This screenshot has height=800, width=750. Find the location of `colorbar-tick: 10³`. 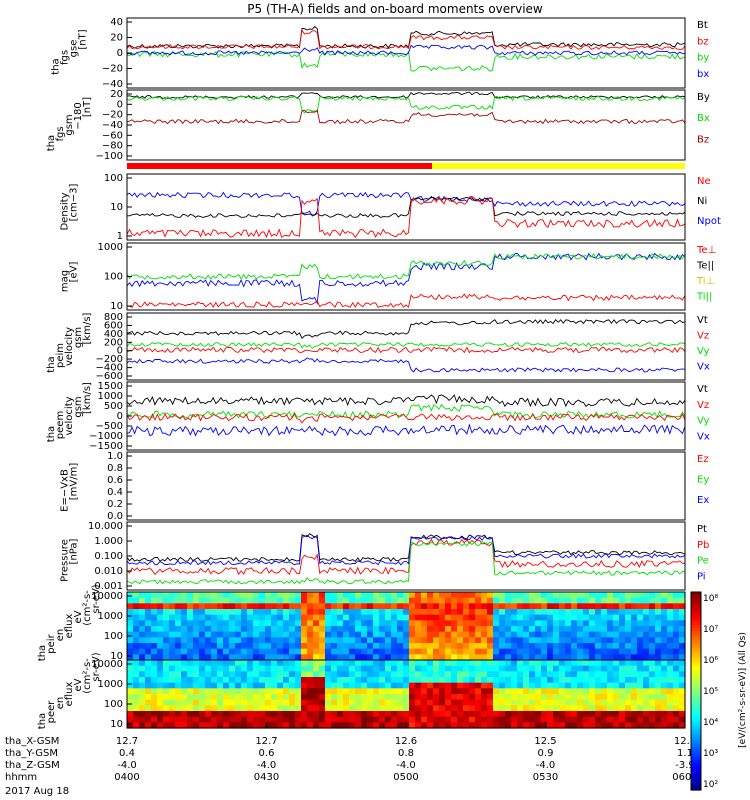

colorbar-tick: 10³ is located at coordinates (710, 754).